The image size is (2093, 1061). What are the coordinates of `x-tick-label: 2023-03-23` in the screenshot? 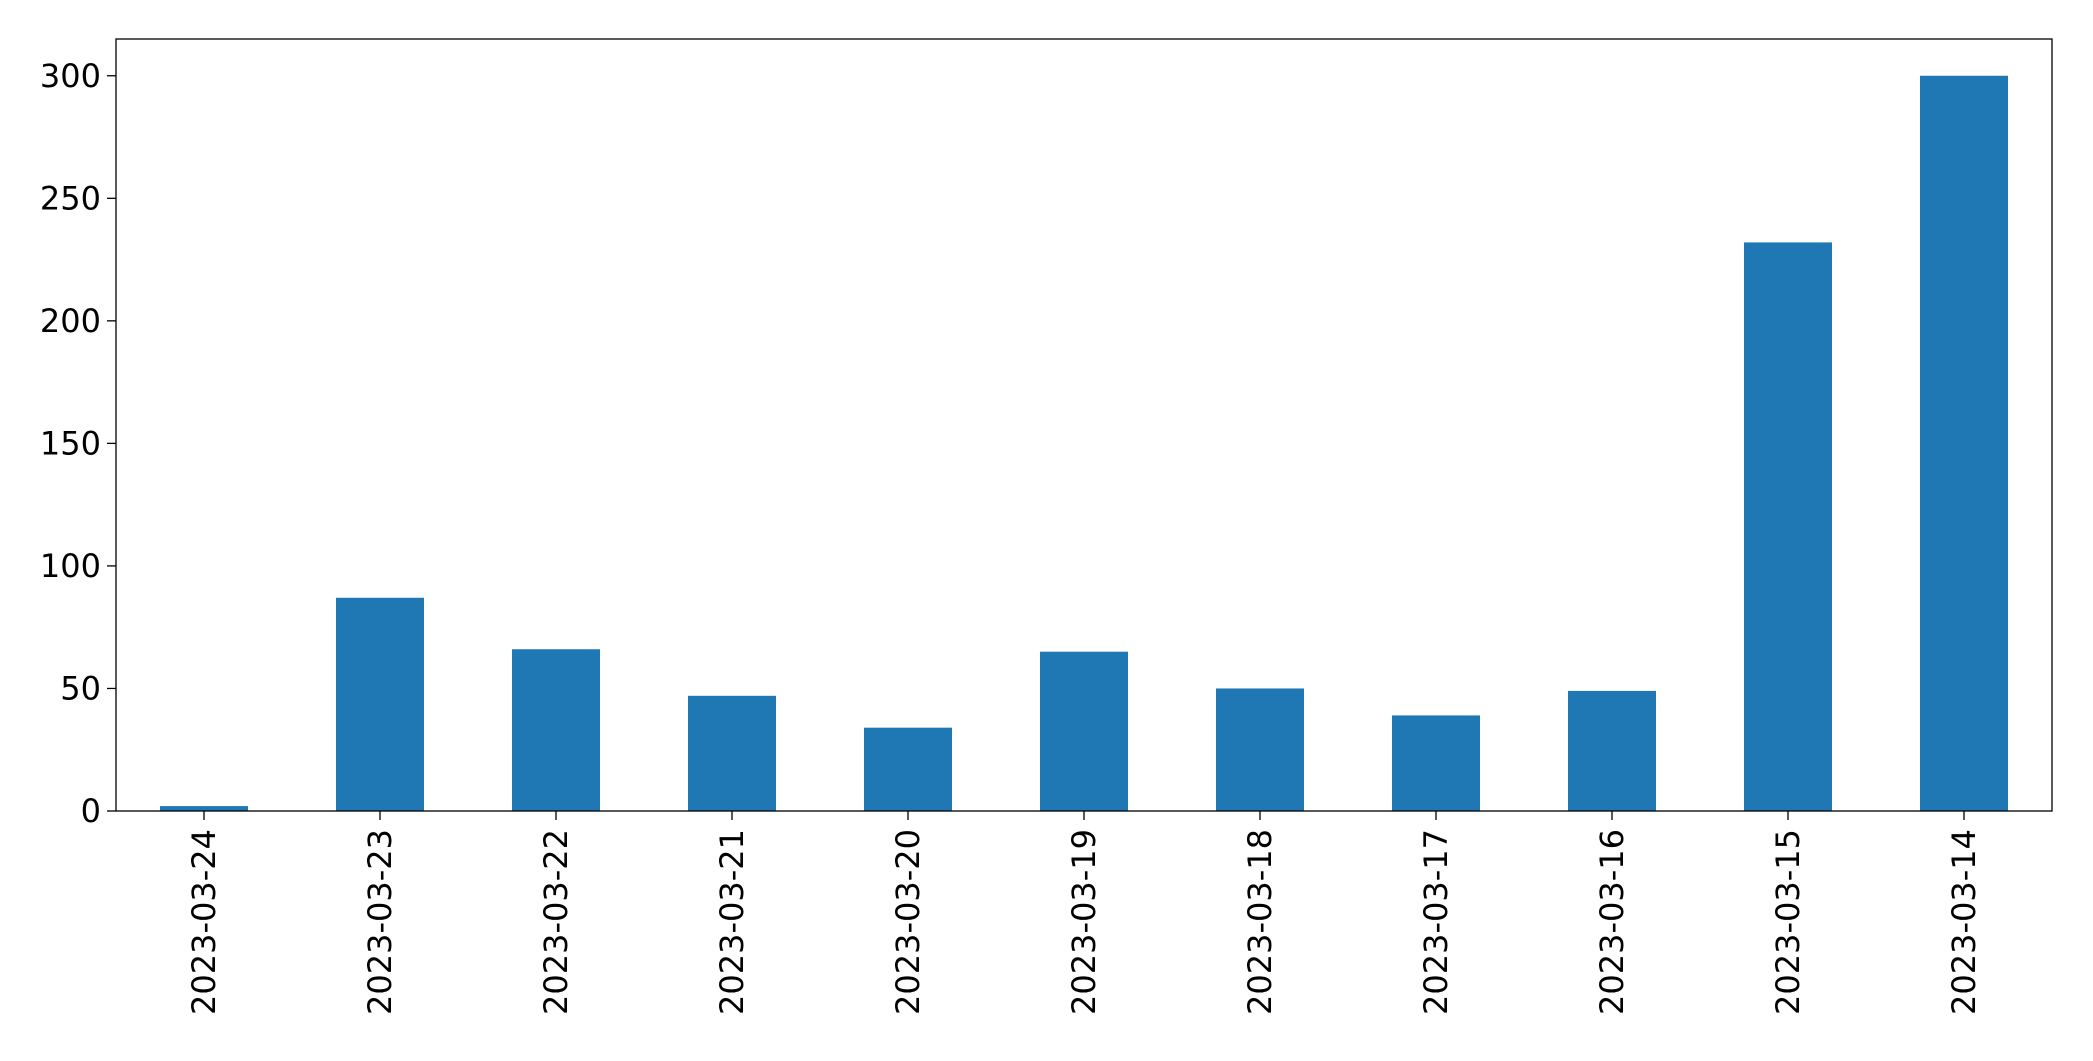 It's located at (380, 922).